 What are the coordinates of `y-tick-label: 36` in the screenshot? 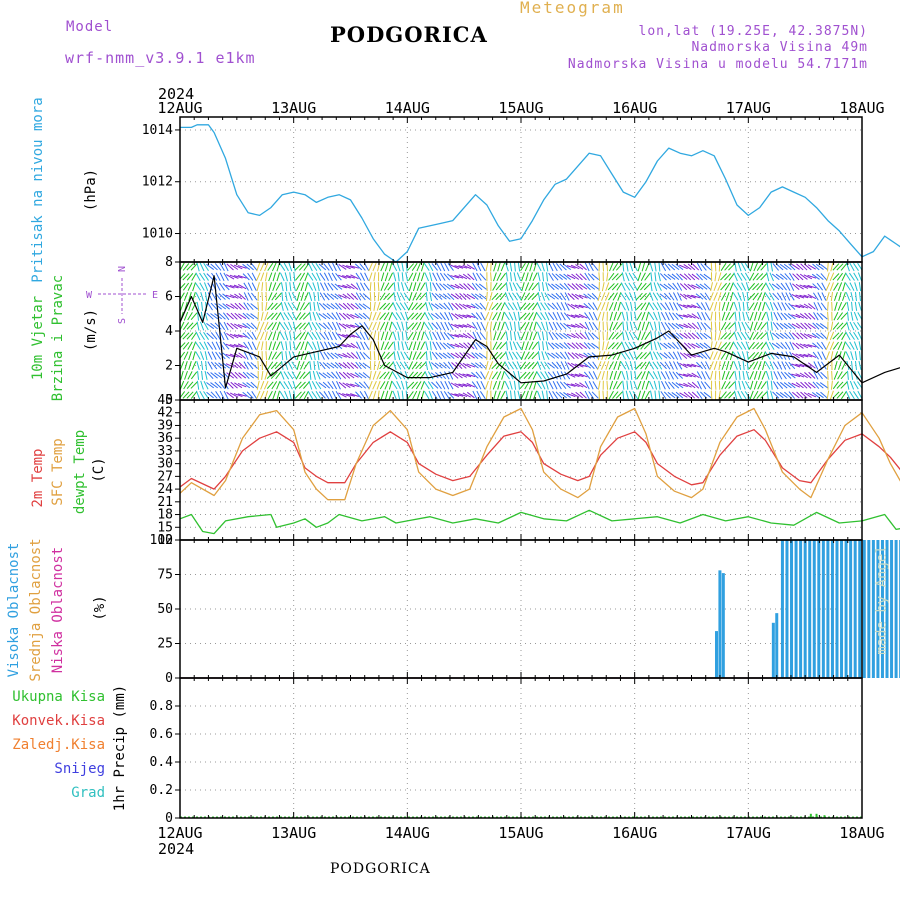 It's located at (165, 438).